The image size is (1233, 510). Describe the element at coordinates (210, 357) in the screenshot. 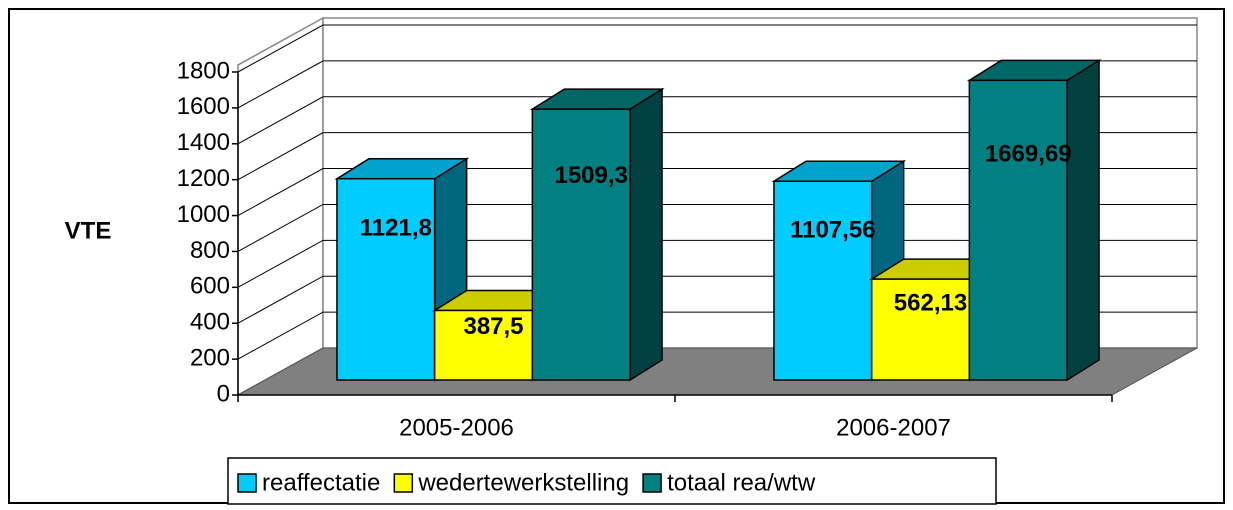

I see `y-tick-label: 200` at that location.